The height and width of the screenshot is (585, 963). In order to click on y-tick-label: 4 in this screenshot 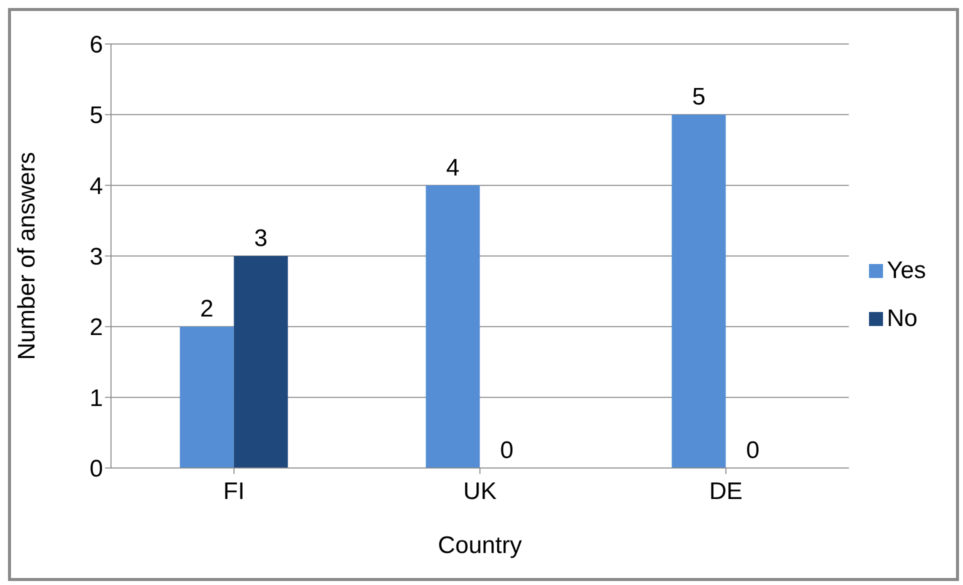, I will do `click(96, 186)`.